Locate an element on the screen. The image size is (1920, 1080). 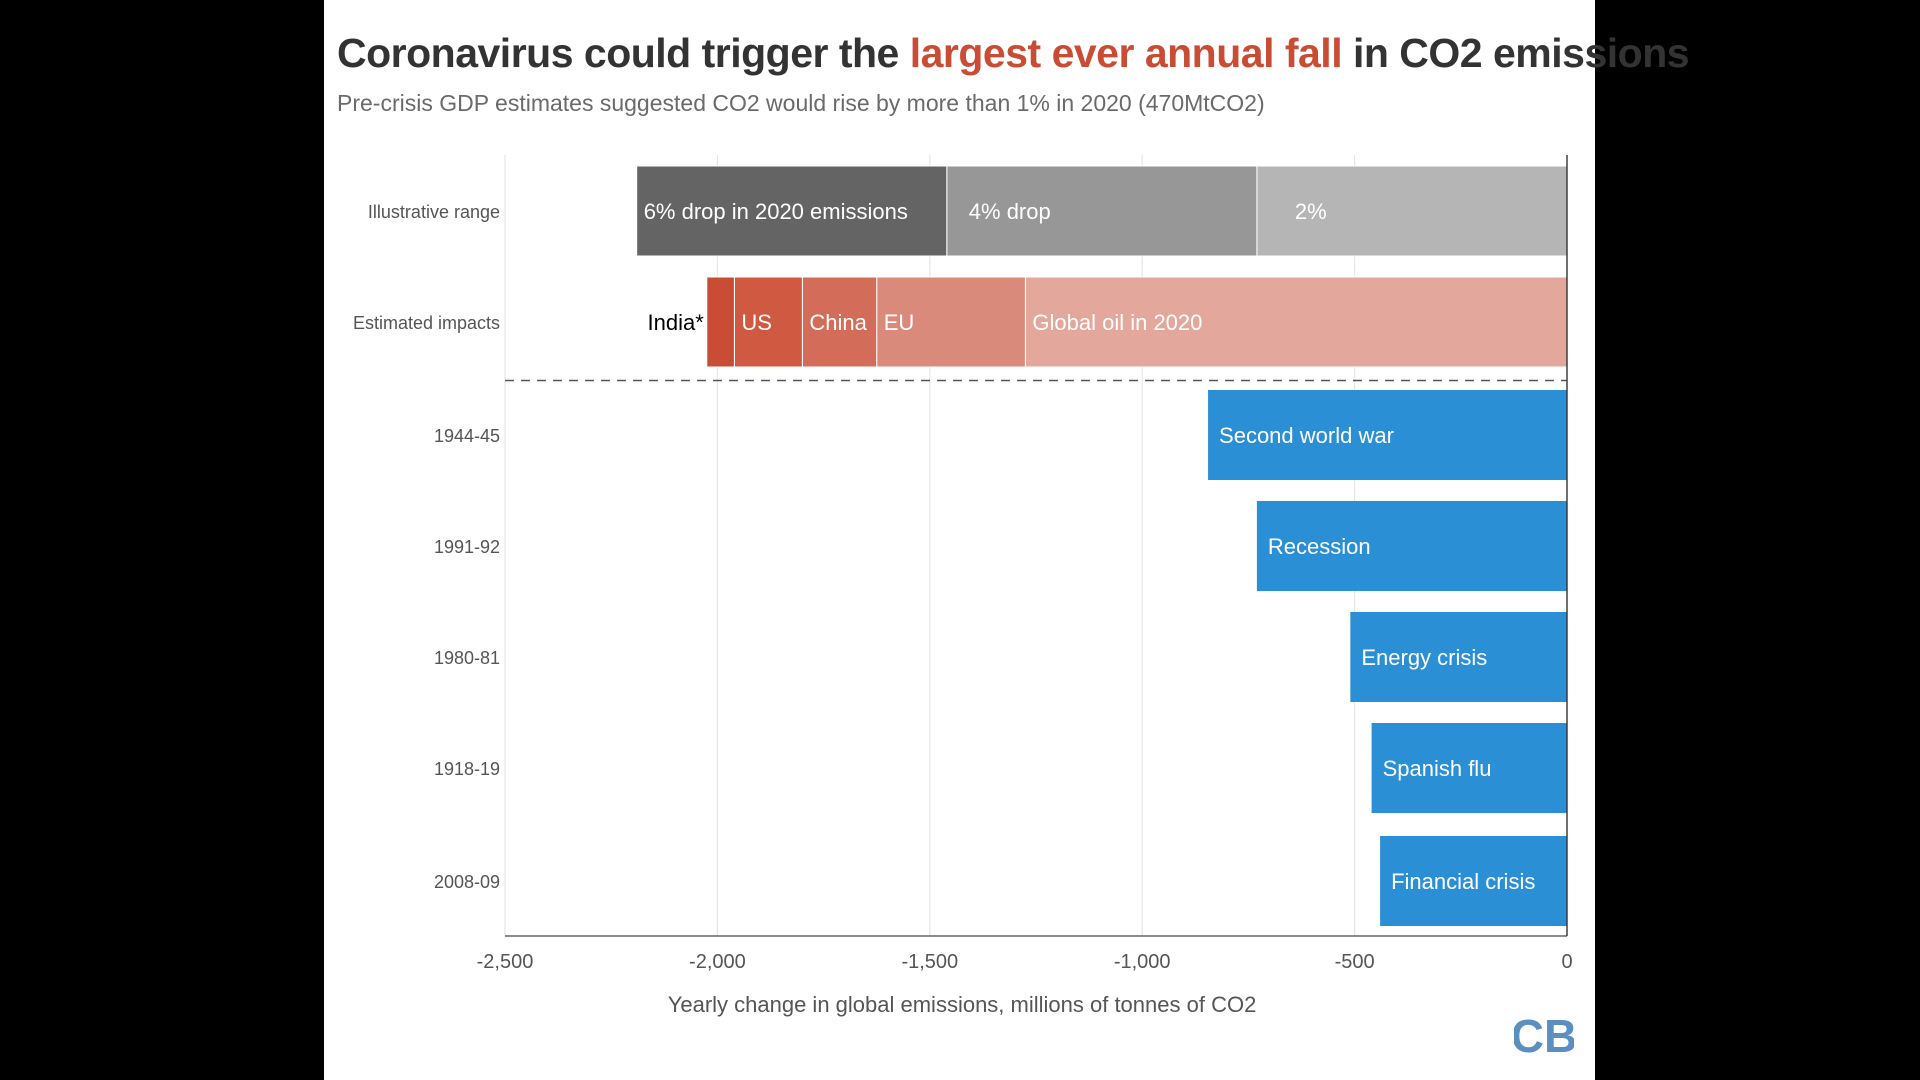
title-highlight: largest ever annual fall is located at coordinates (1126, 53).